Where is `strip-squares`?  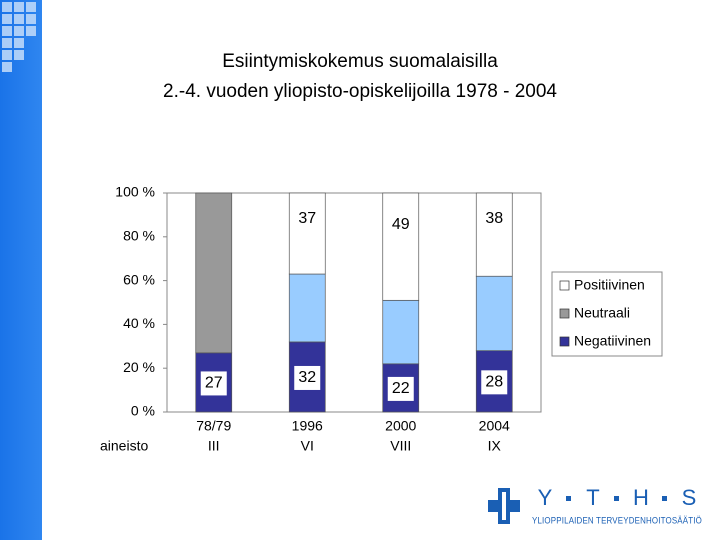 strip-squares is located at coordinates (19, 37).